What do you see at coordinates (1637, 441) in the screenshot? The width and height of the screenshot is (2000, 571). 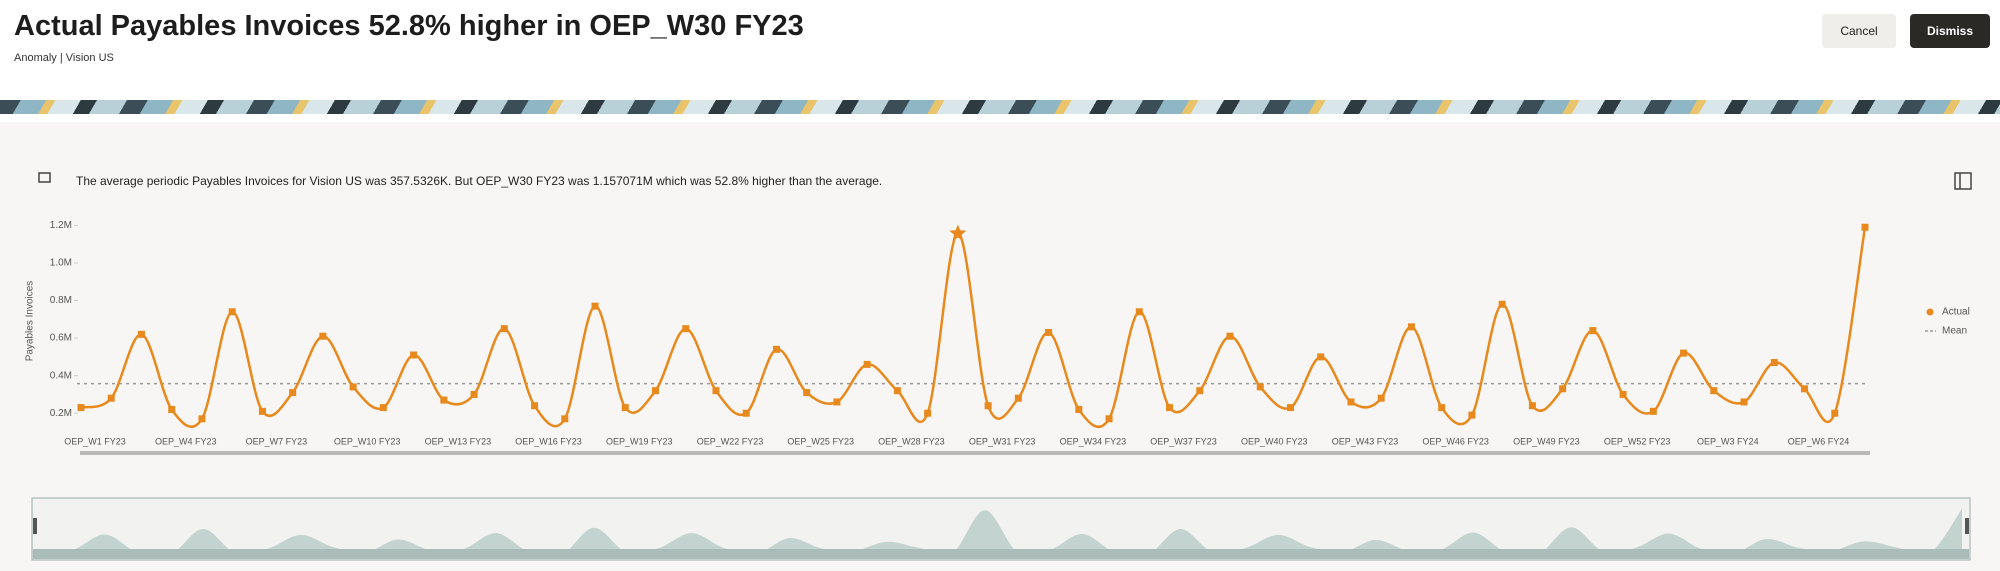 I see `x-tick-label: OEP_W52 FY23` at bounding box center [1637, 441].